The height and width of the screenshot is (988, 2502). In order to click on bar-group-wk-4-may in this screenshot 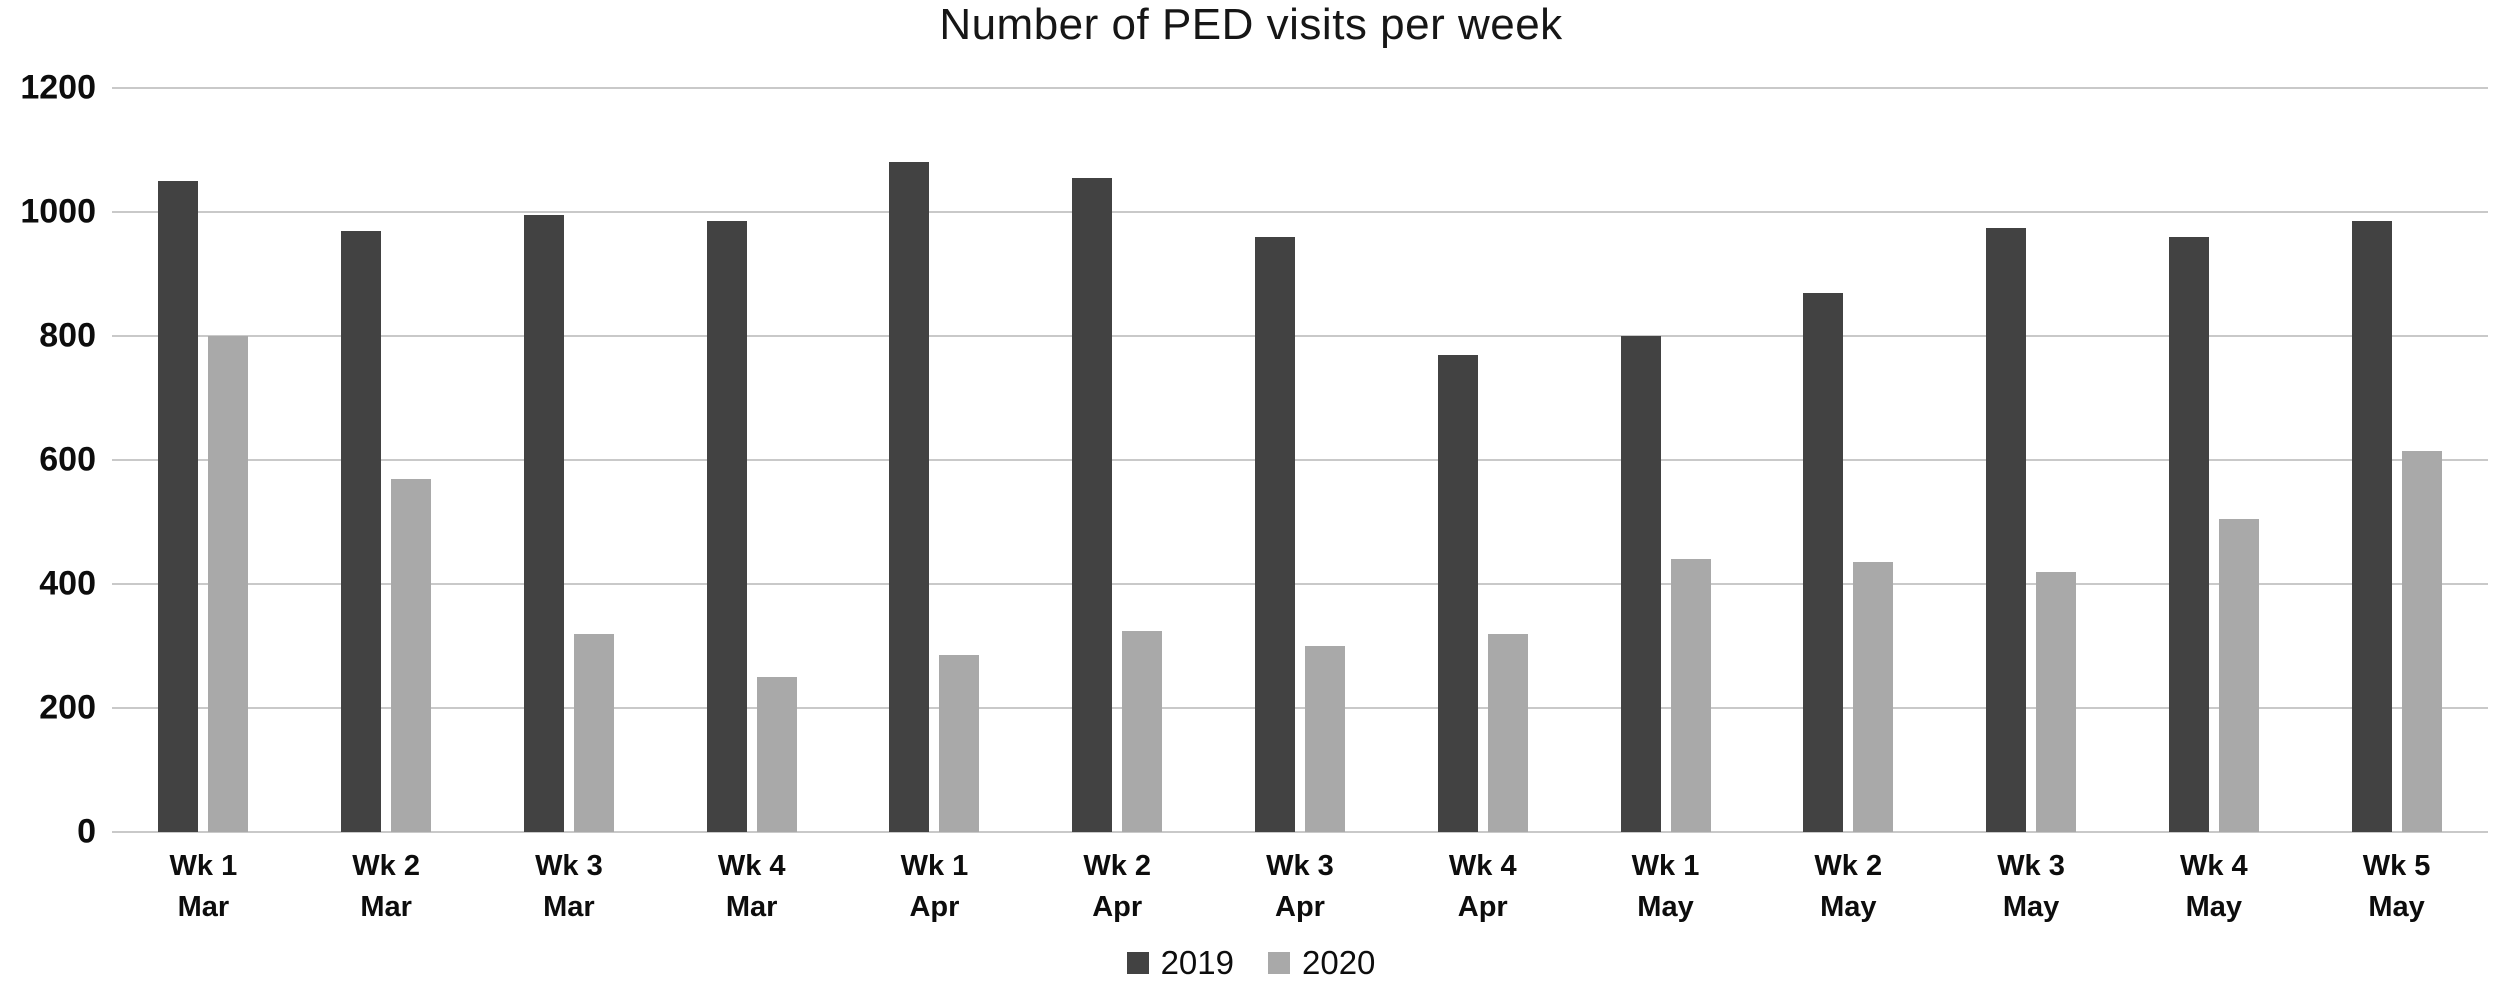, I will do `click(2213, 460)`.